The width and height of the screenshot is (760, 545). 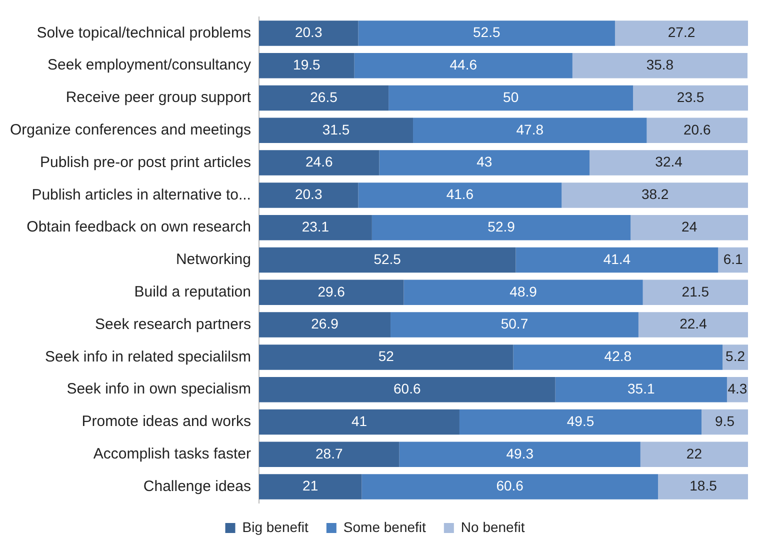 What do you see at coordinates (173, 324) in the screenshot?
I see `y-tick-label: Seek research partners` at bounding box center [173, 324].